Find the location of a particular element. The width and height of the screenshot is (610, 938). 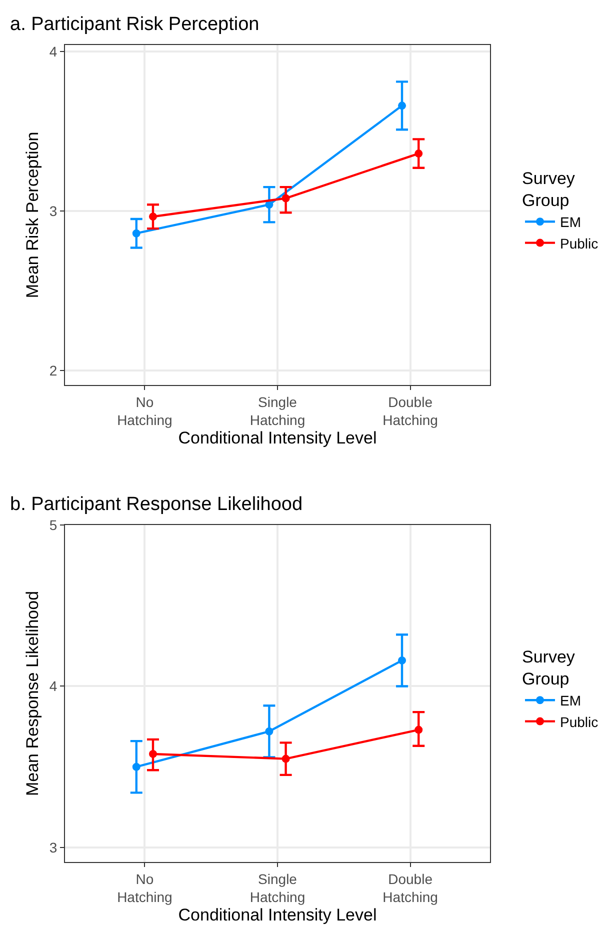

chart-title: a. Participant Risk Perception is located at coordinates (135, 24).